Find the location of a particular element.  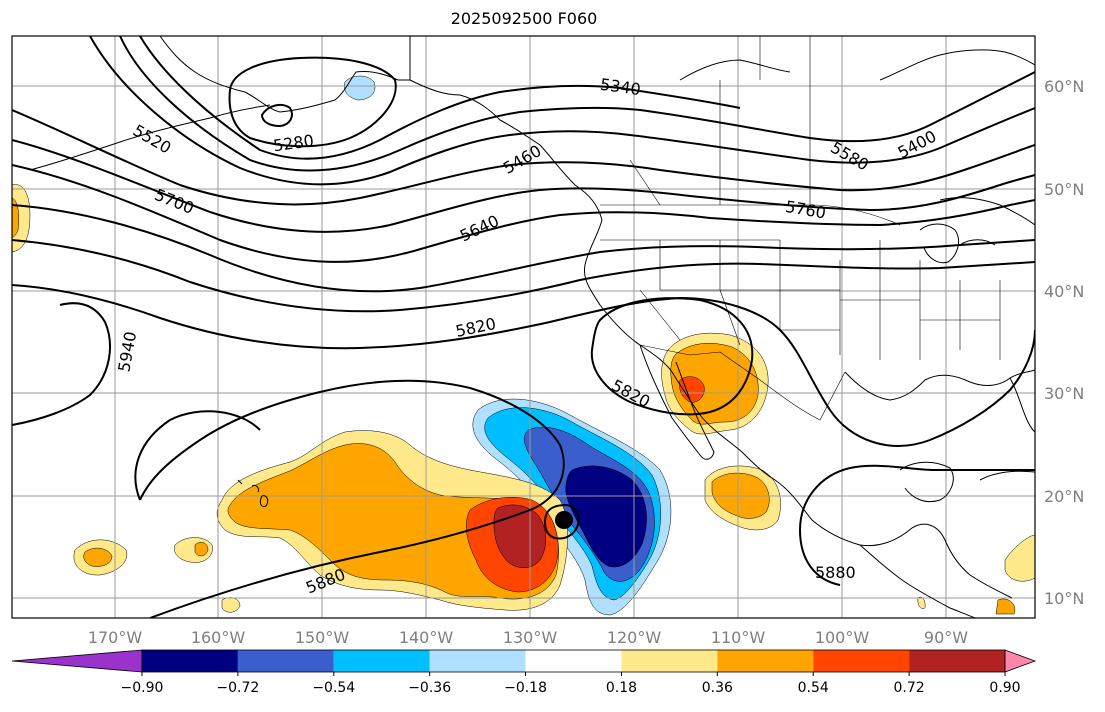

longitude-label: 140°W is located at coordinates (426, 637).